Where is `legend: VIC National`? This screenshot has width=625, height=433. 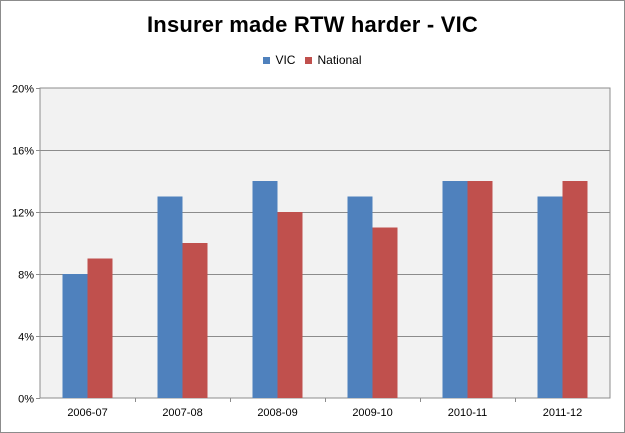
legend: VIC National is located at coordinates (312, 60).